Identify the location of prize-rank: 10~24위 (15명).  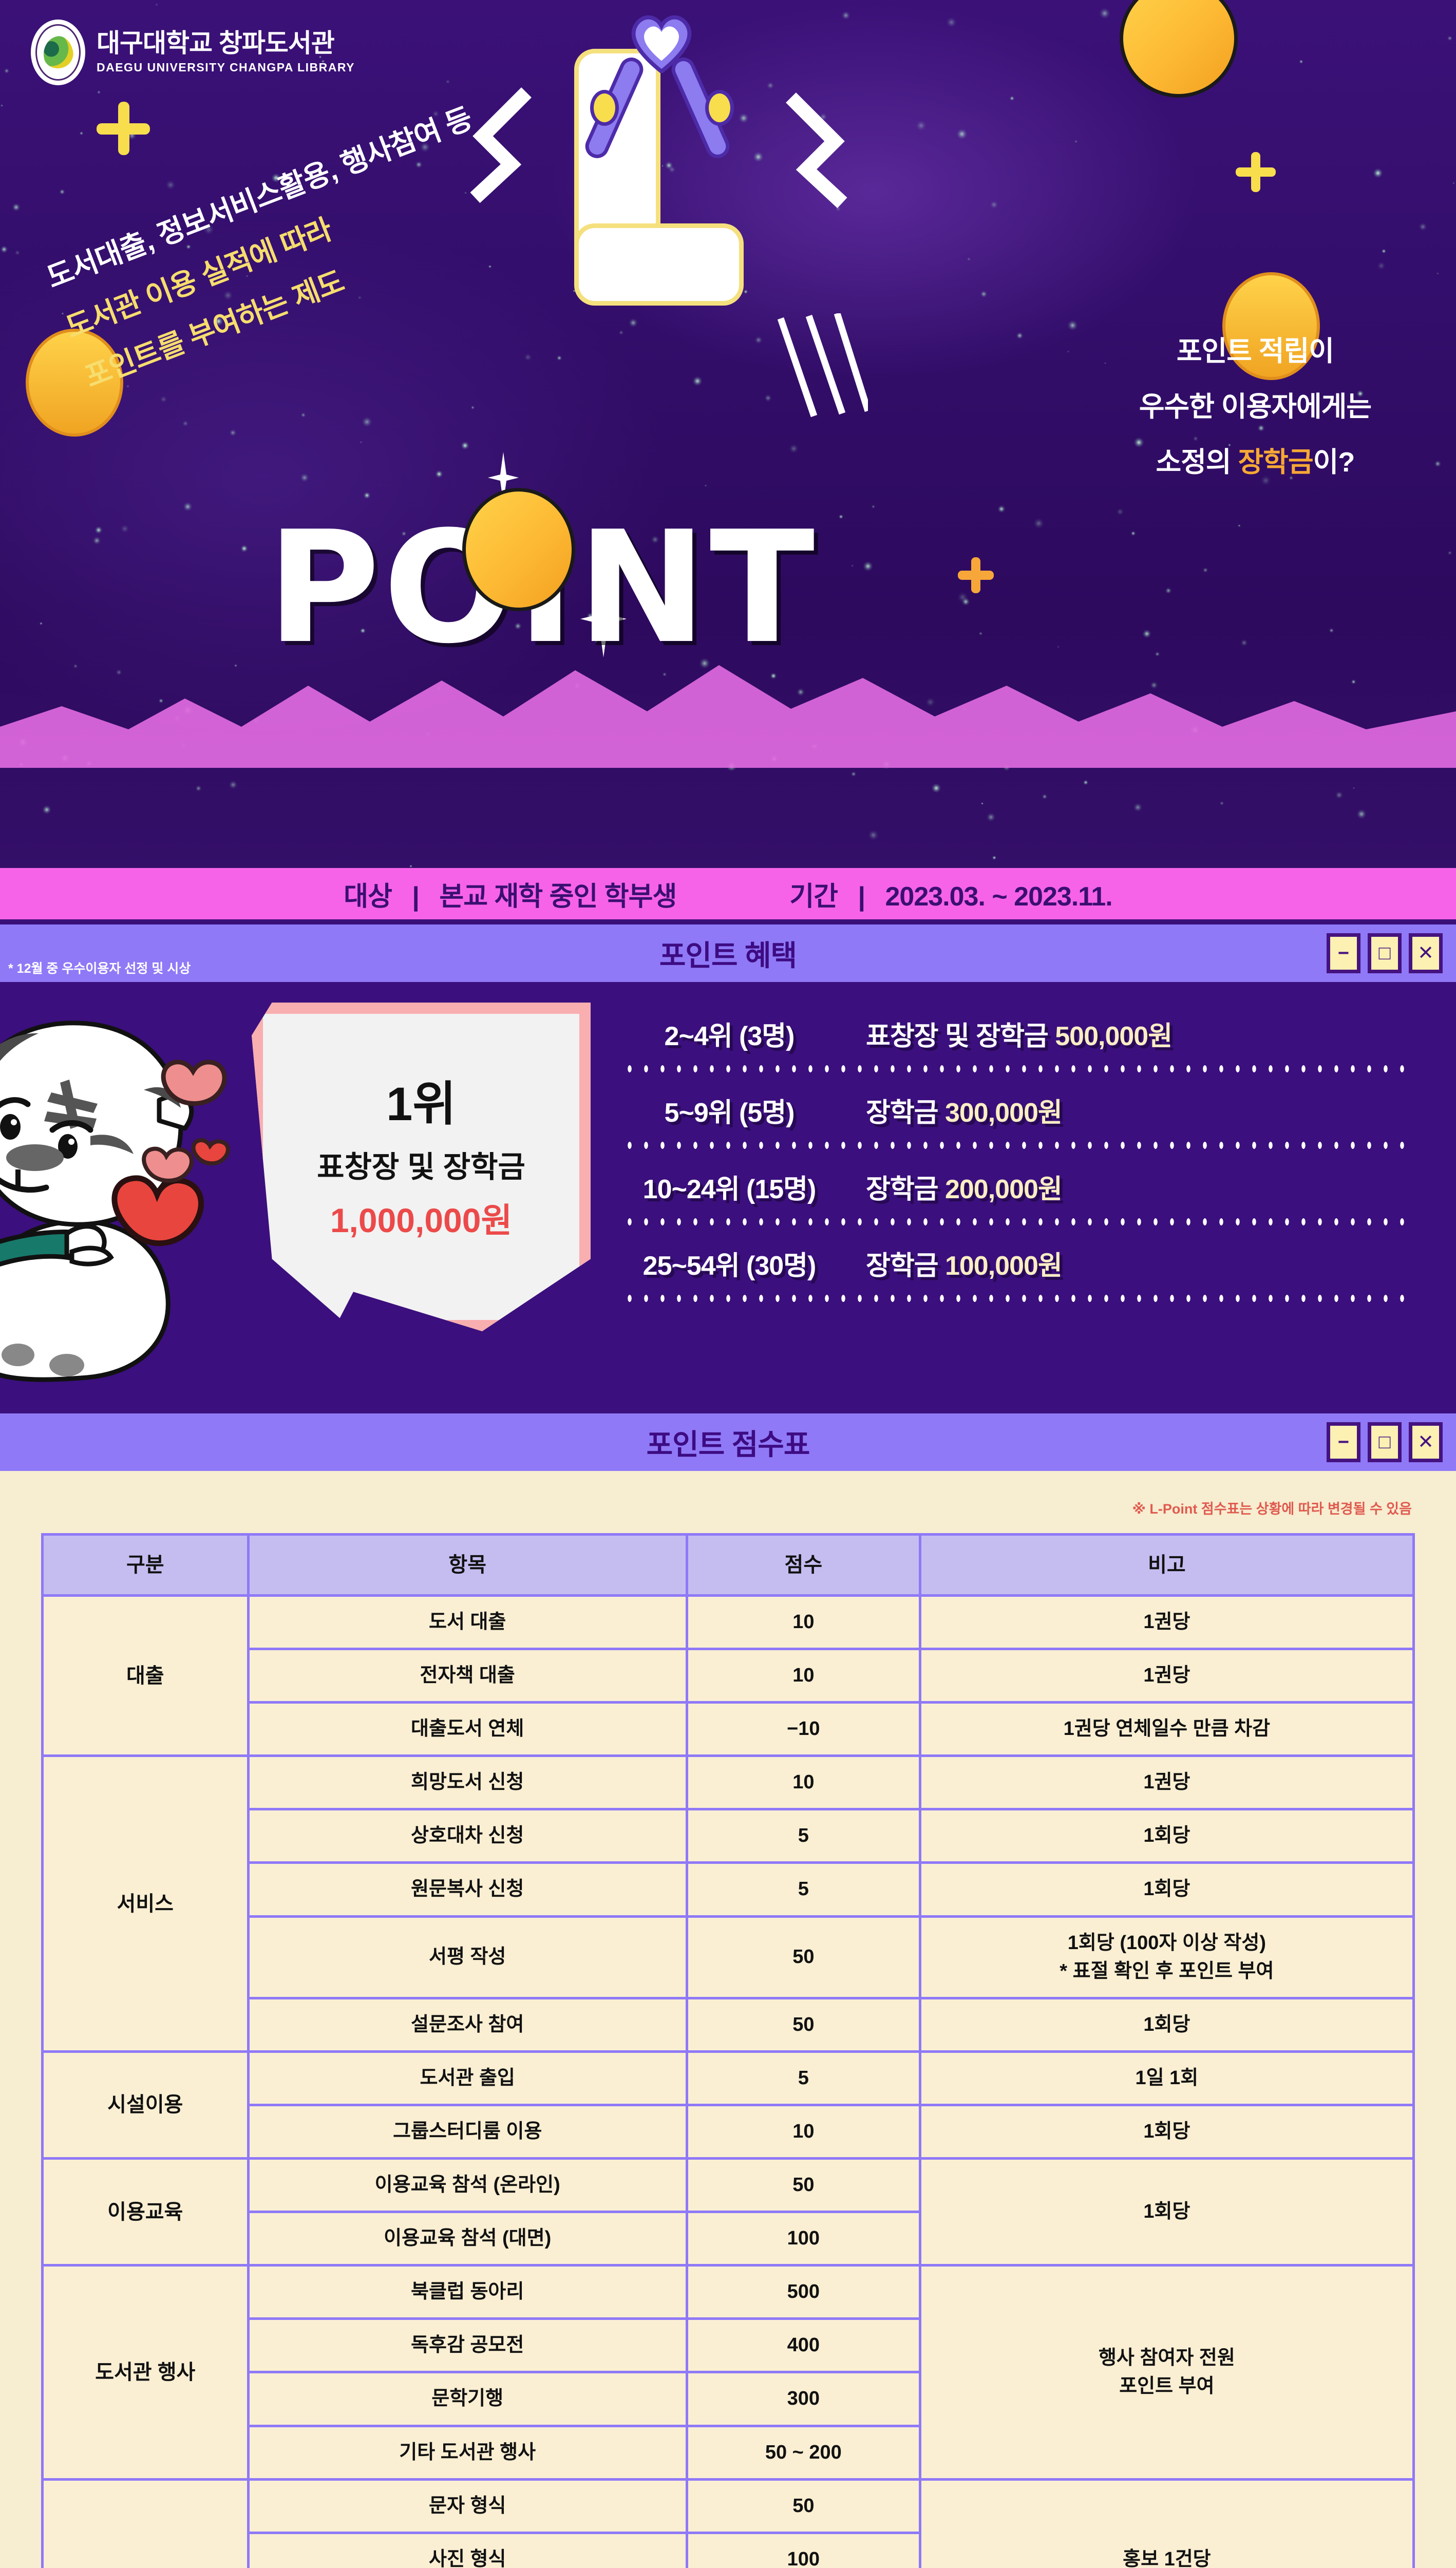
(730, 1189).